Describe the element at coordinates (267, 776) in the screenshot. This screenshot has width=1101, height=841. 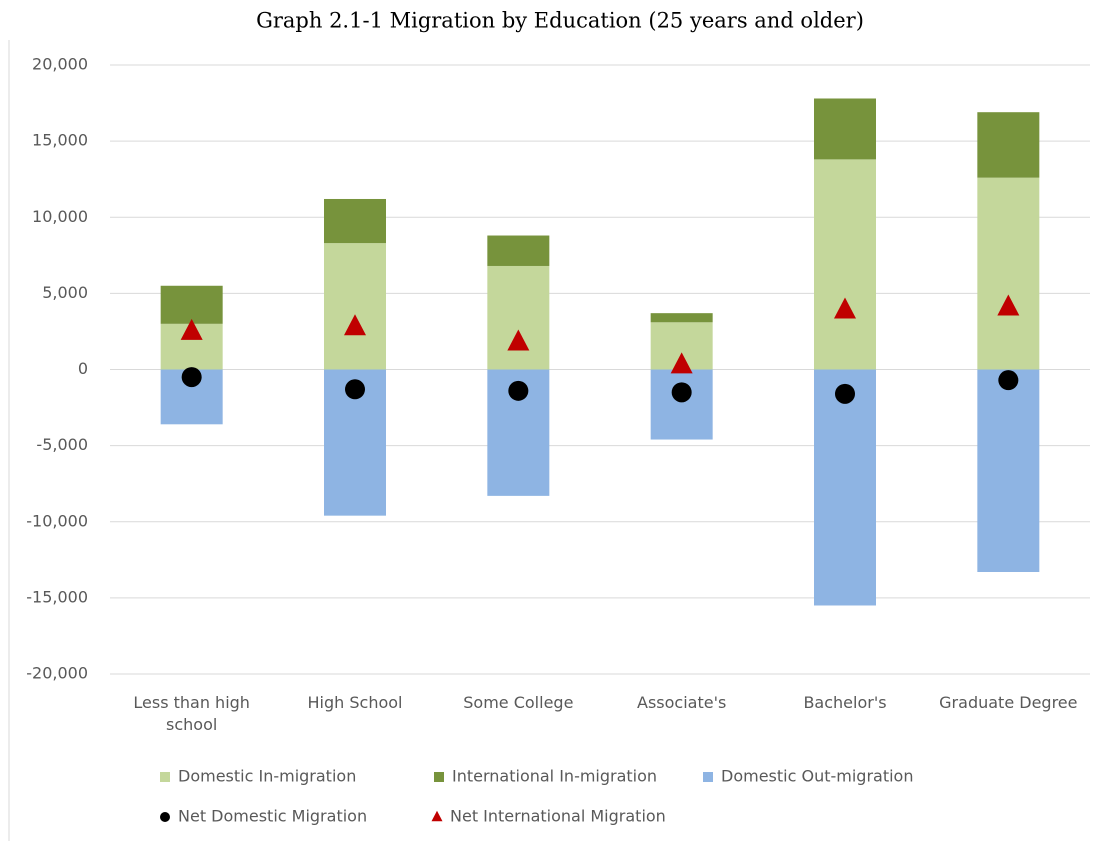
I see `legend-label: Domestic In-migration` at that location.